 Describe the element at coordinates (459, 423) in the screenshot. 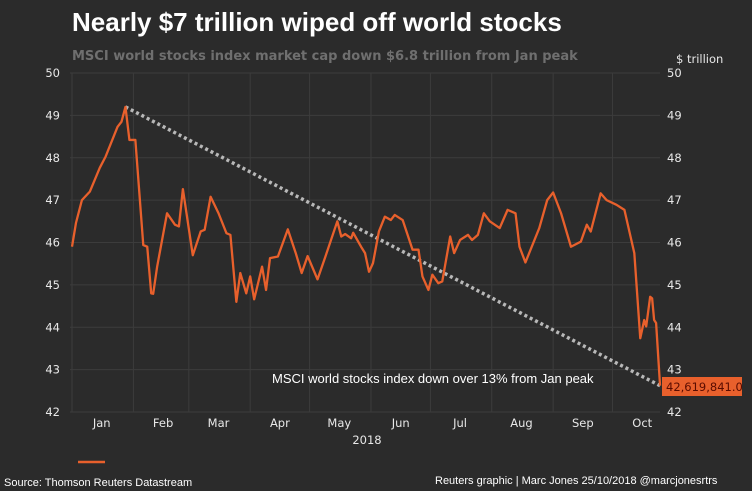

I see `x-tick-jul: Jul` at that location.